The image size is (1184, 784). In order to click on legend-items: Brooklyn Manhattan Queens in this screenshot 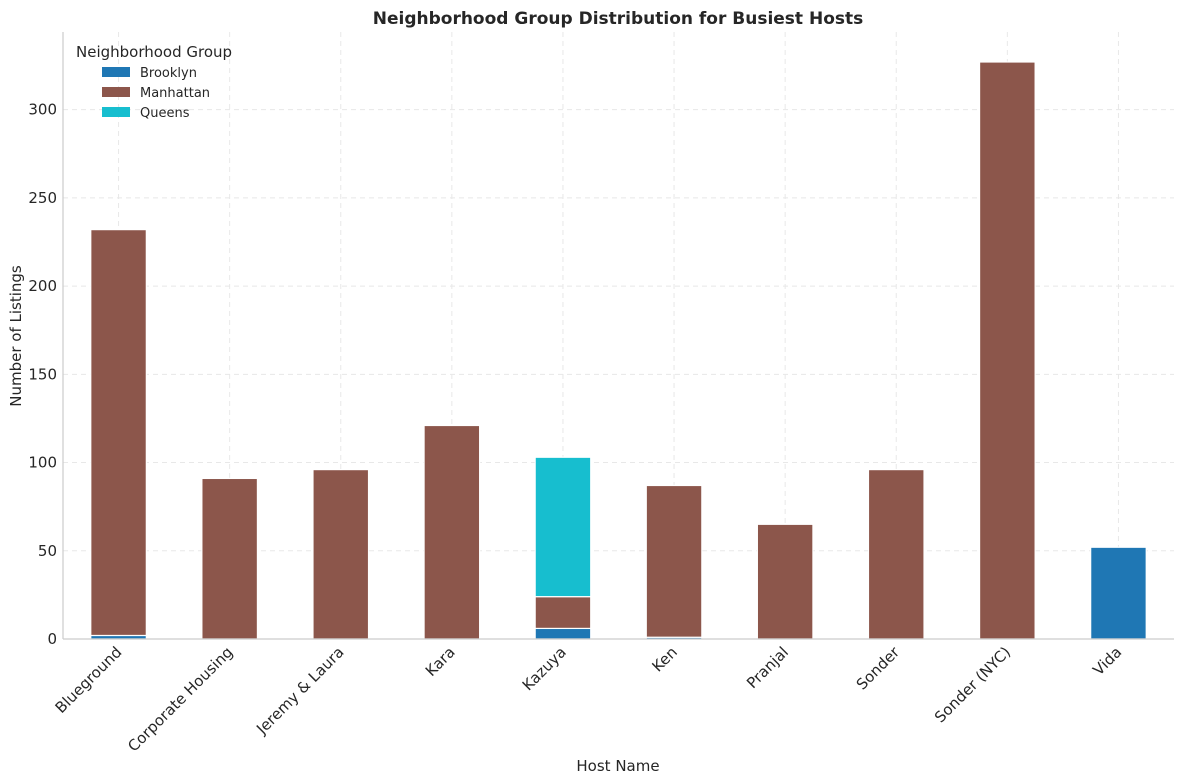, I will do `click(156, 93)`.